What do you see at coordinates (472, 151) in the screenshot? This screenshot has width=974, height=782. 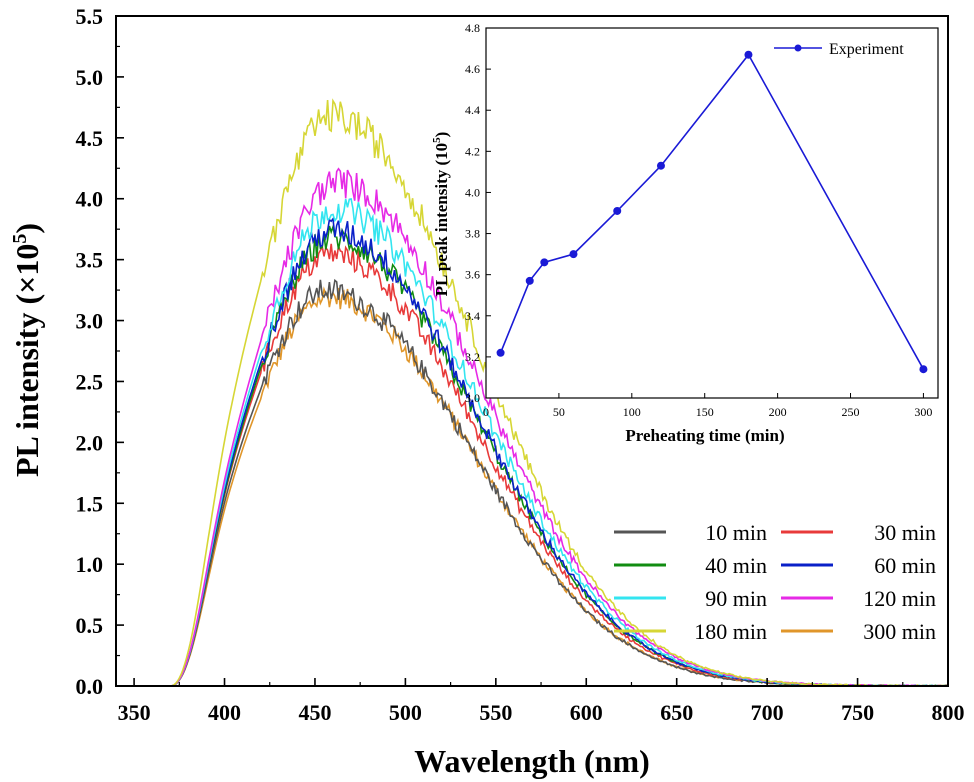 I see `inset-y-tick-label: 4.2` at bounding box center [472, 151].